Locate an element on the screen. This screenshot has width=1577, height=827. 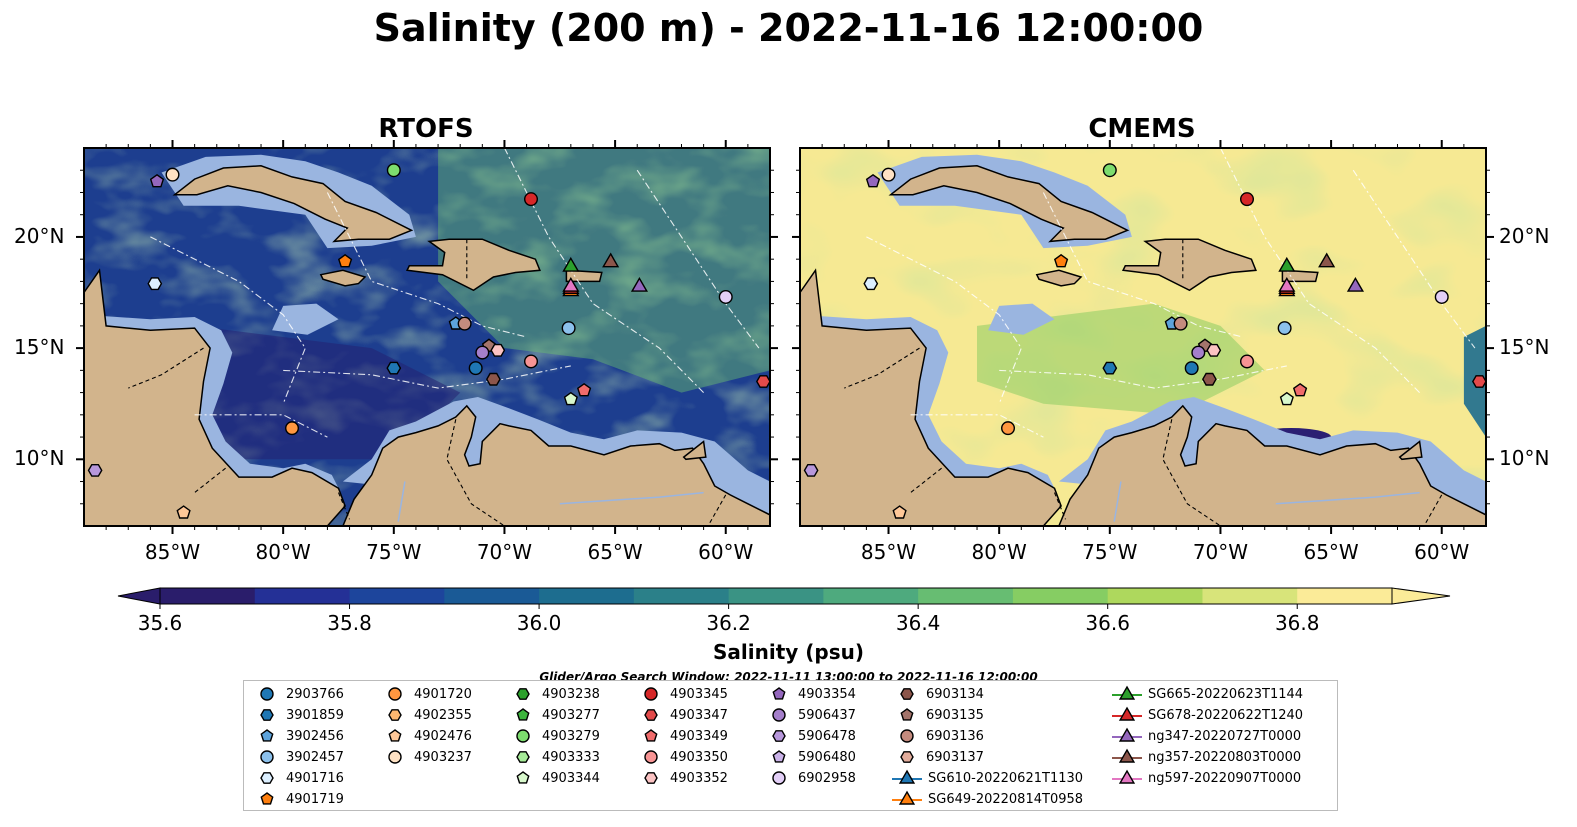
colorbar-tick-label: 35.6 is located at coordinates (160, 623).